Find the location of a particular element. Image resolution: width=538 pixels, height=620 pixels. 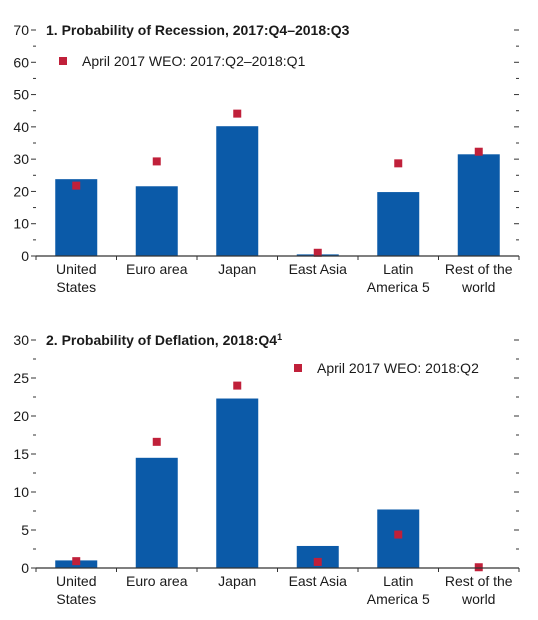

y-tick-label: 40 is located at coordinates (21, 127).